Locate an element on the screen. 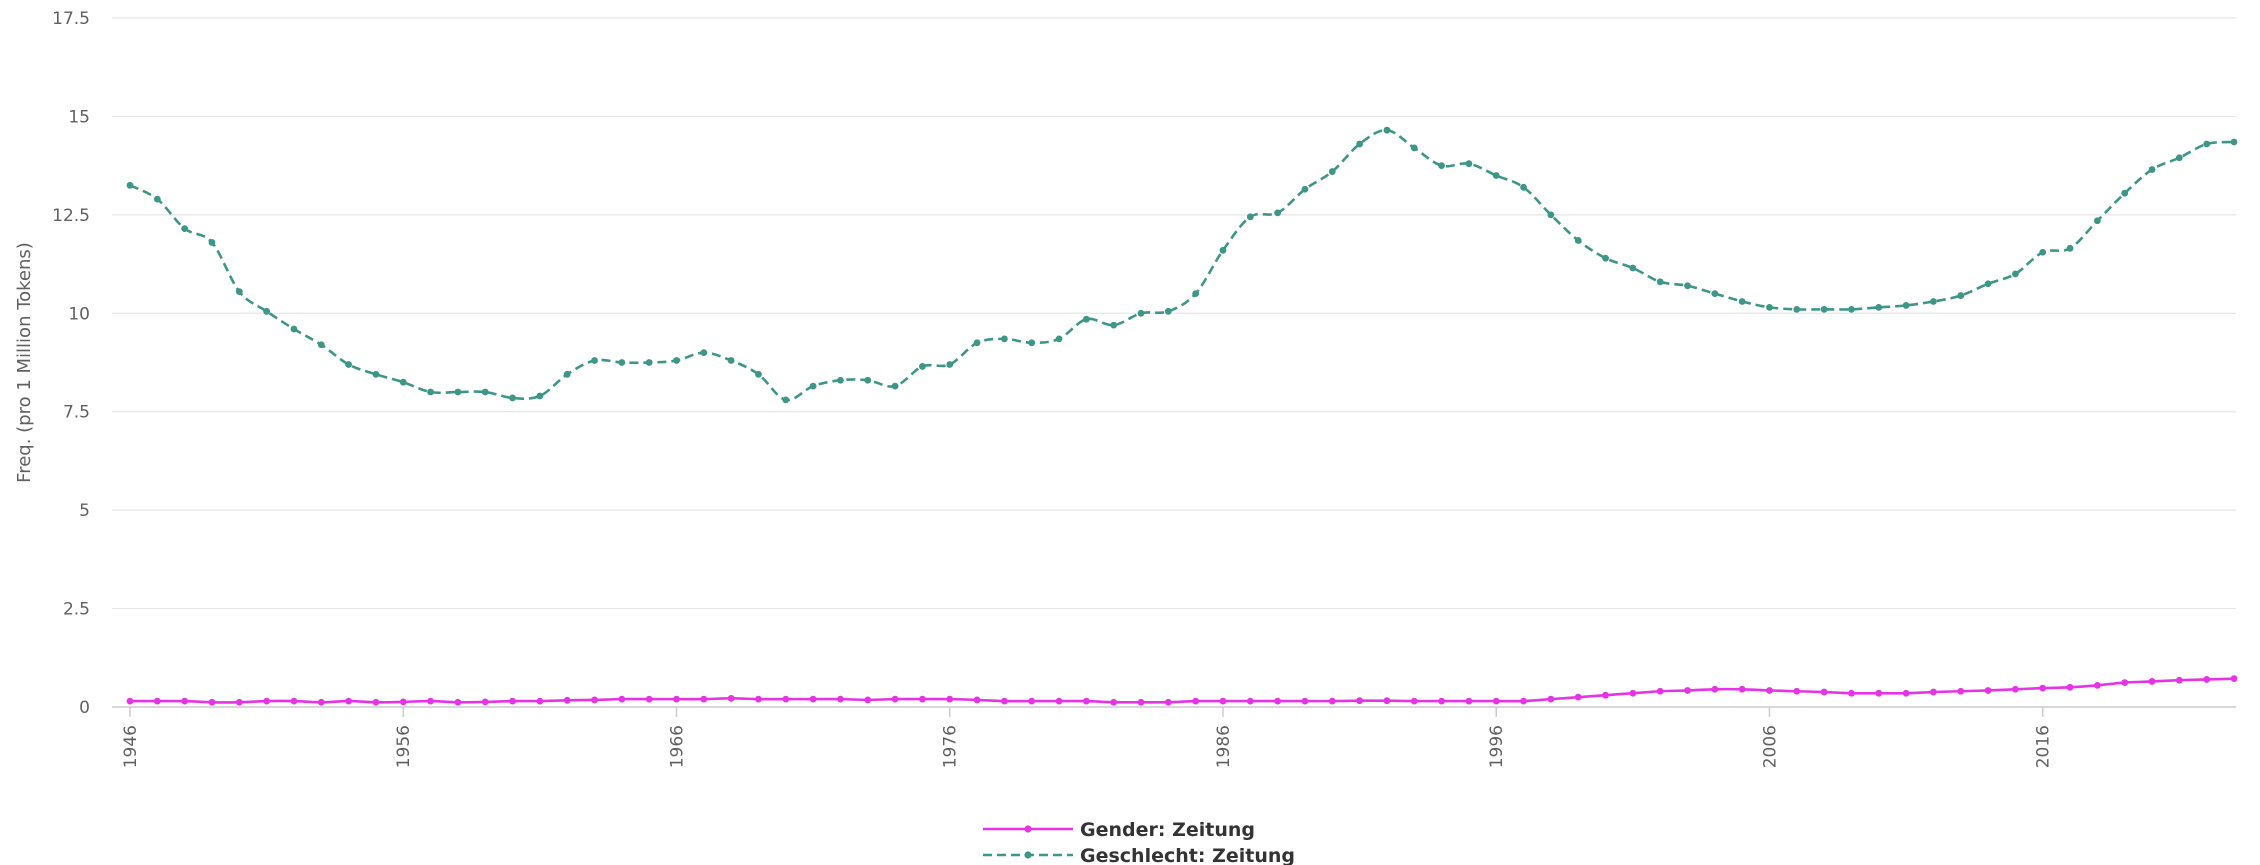  legend-item: Gender: Zeitung is located at coordinates (1119, 830).